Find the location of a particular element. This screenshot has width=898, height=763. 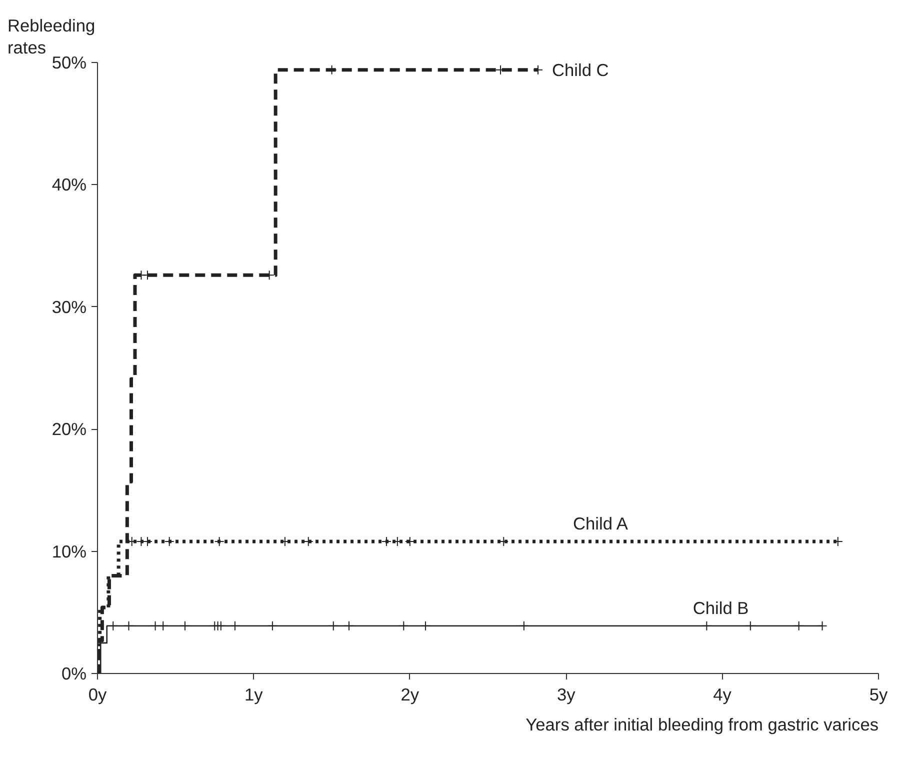

series-label: Child A is located at coordinates (600, 524).